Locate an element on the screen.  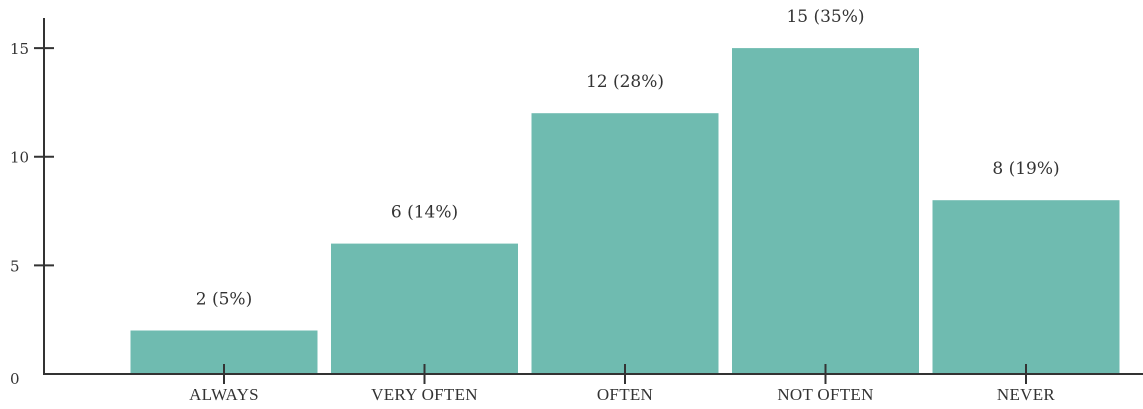
x-tick-label: NEVER is located at coordinates (1026, 394).